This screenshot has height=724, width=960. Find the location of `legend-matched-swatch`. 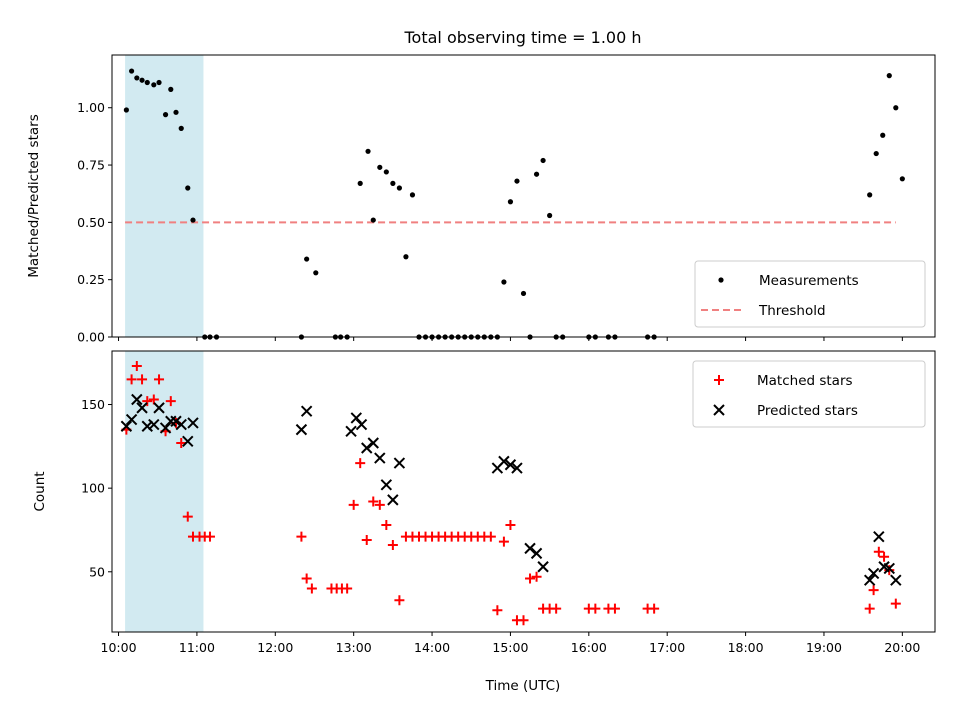

legend-matched-swatch is located at coordinates (719, 380).